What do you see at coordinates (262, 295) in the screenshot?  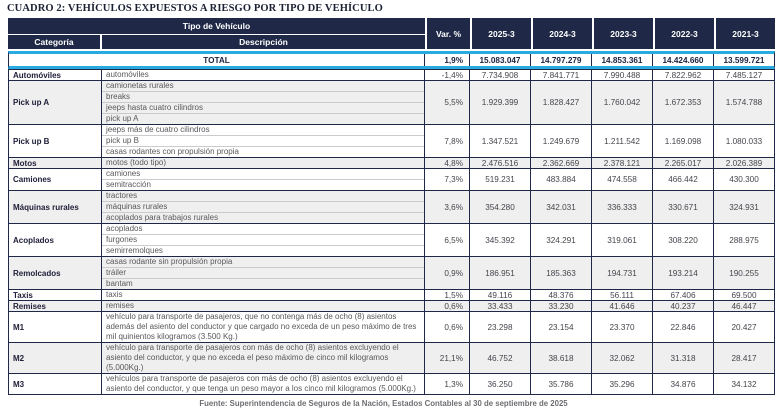 I see `description-cell: taxis` at bounding box center [262, 295].